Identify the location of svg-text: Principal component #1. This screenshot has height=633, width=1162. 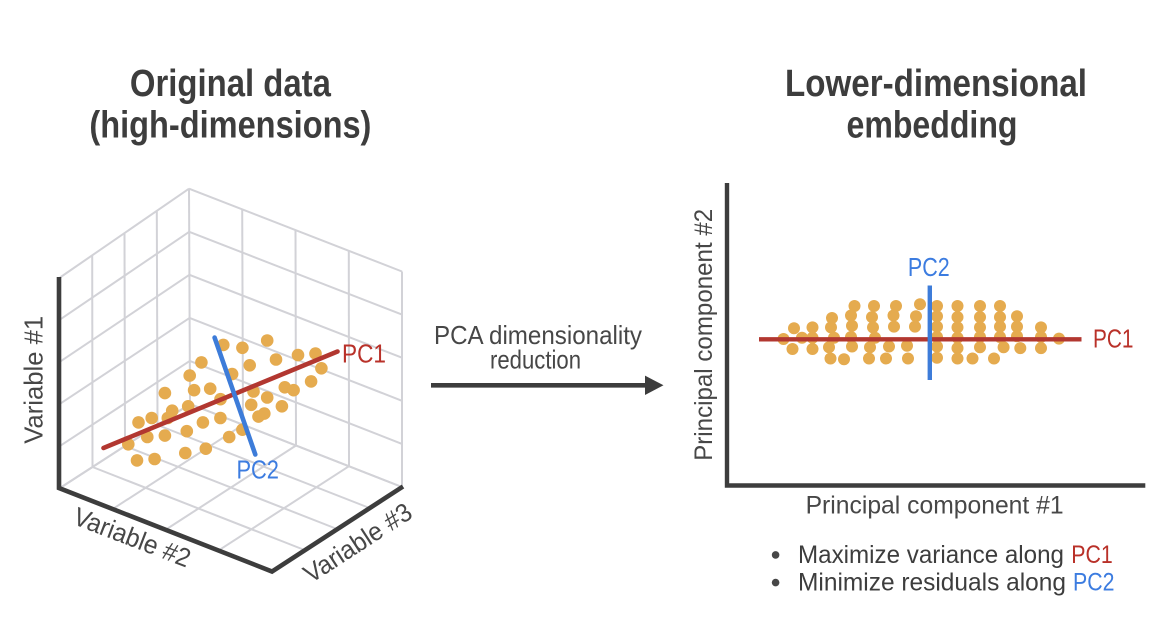
(935, 506).